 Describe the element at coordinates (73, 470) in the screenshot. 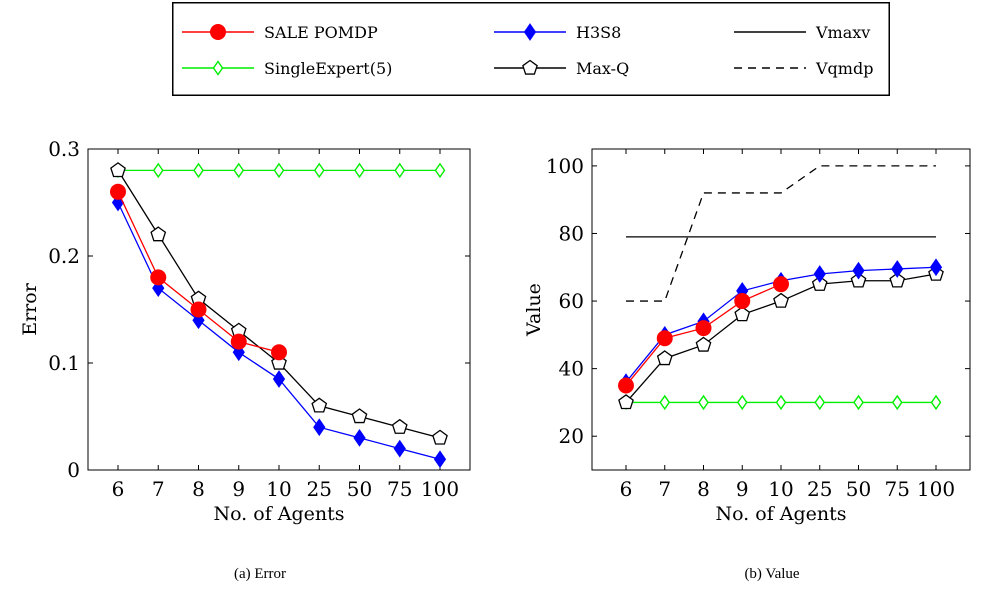

I see `y-tick-label: 0` at that location.